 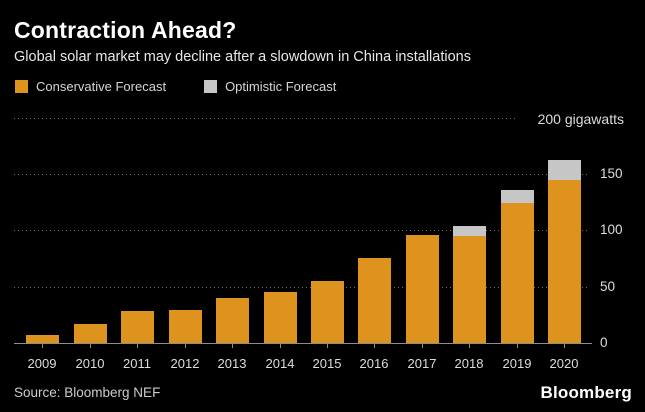 What do you see at coordinates (185, 326) in the screenshot?
I see `bar-2012-conservative` at bounding box center [185, 326].